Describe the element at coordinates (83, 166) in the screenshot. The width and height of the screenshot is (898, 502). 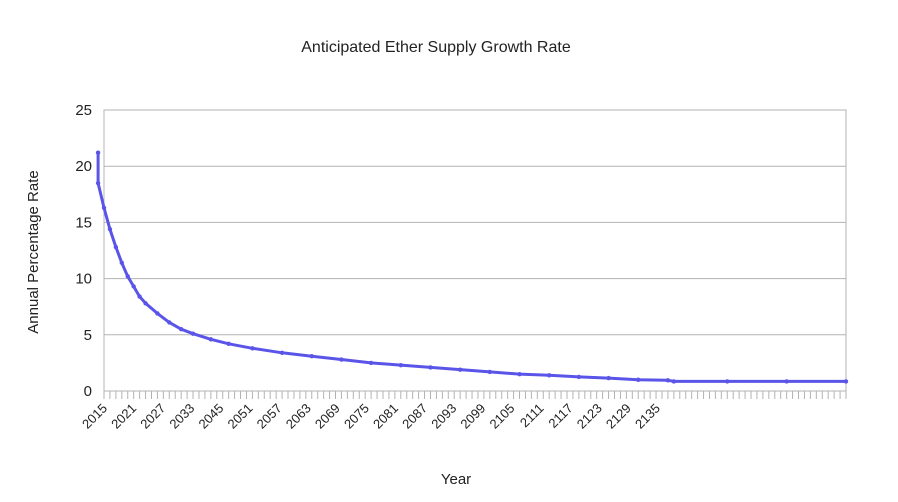
I see `y-tick-label: 20` at that location.